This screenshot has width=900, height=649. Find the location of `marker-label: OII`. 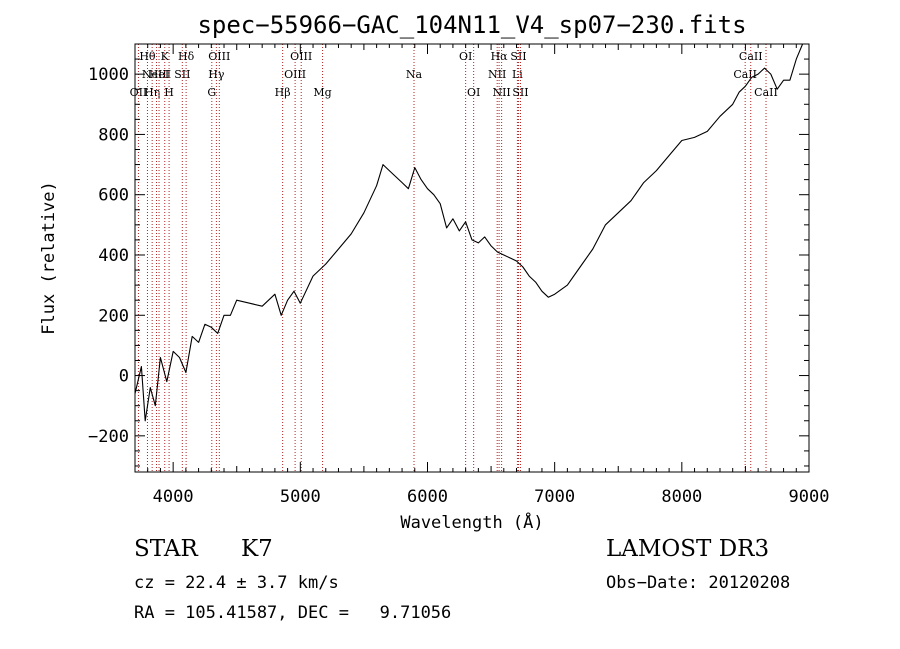

marker-label: OII is located at coordinates (139, 92).